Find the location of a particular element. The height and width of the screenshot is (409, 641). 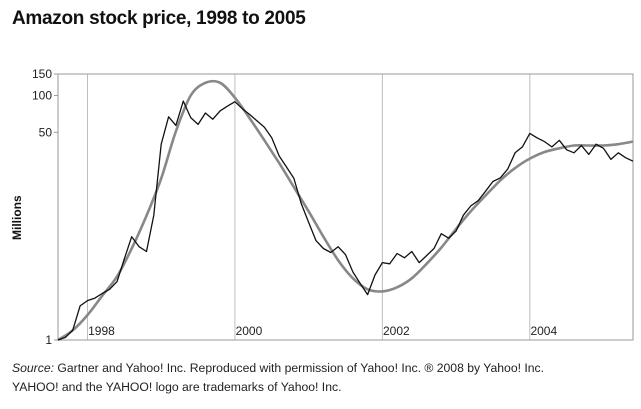

y-axis-label: Millions is located at coordinates (17, 217).